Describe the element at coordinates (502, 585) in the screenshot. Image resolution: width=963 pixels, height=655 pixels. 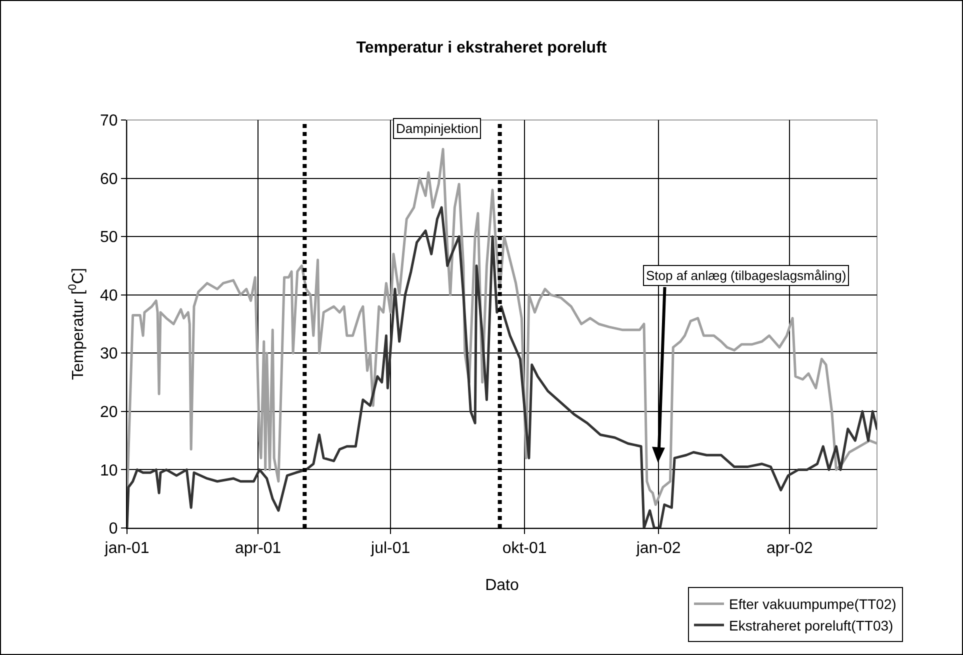
I see `x-axis-title: Dato` at that location.